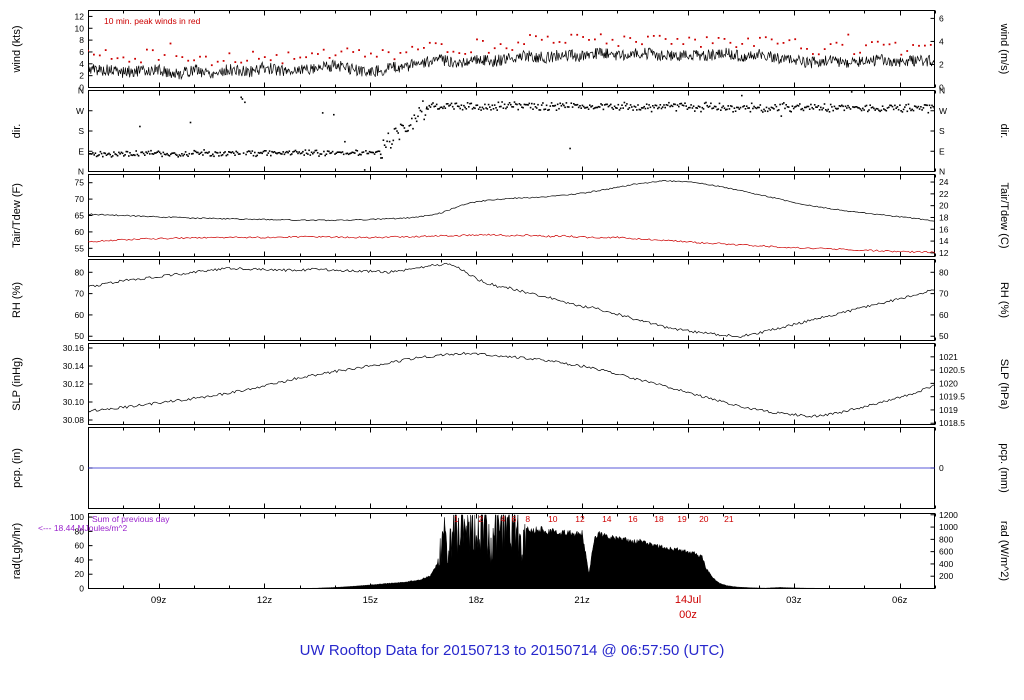  I want to click on pcp-ylabel-left: pcp. (in), so click(17, 468).